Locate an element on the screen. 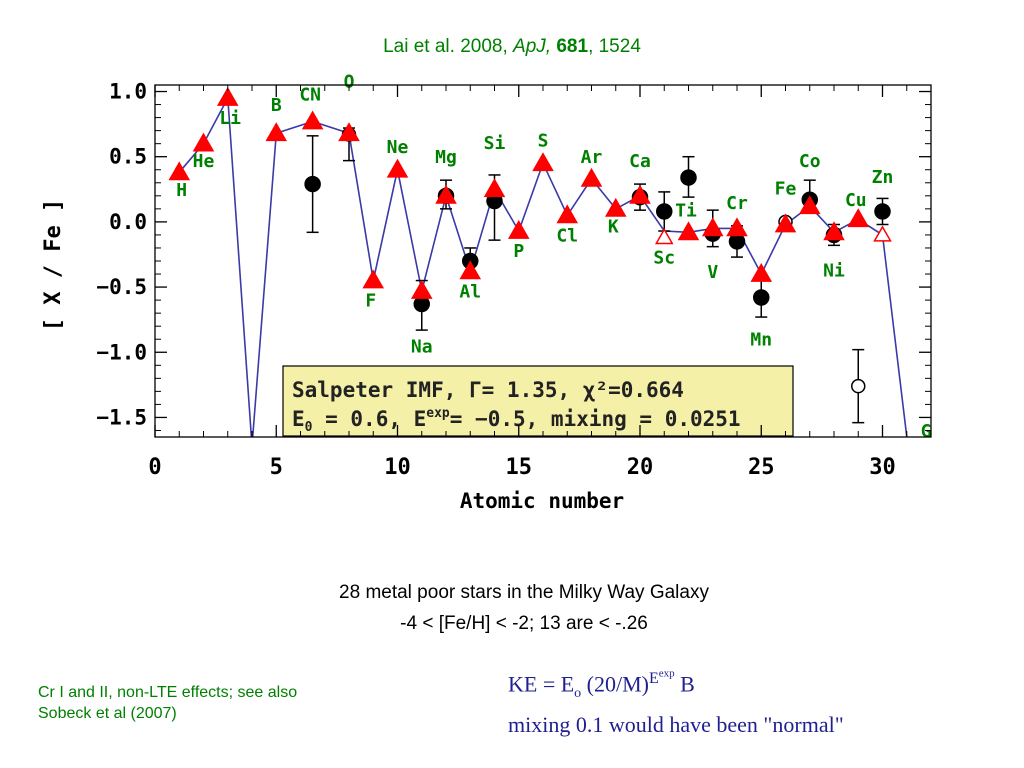 The height and width of the screenshot is (768, 1024). note-line-2: Sobeck et al (2007) is located at coordinates (107, 713).